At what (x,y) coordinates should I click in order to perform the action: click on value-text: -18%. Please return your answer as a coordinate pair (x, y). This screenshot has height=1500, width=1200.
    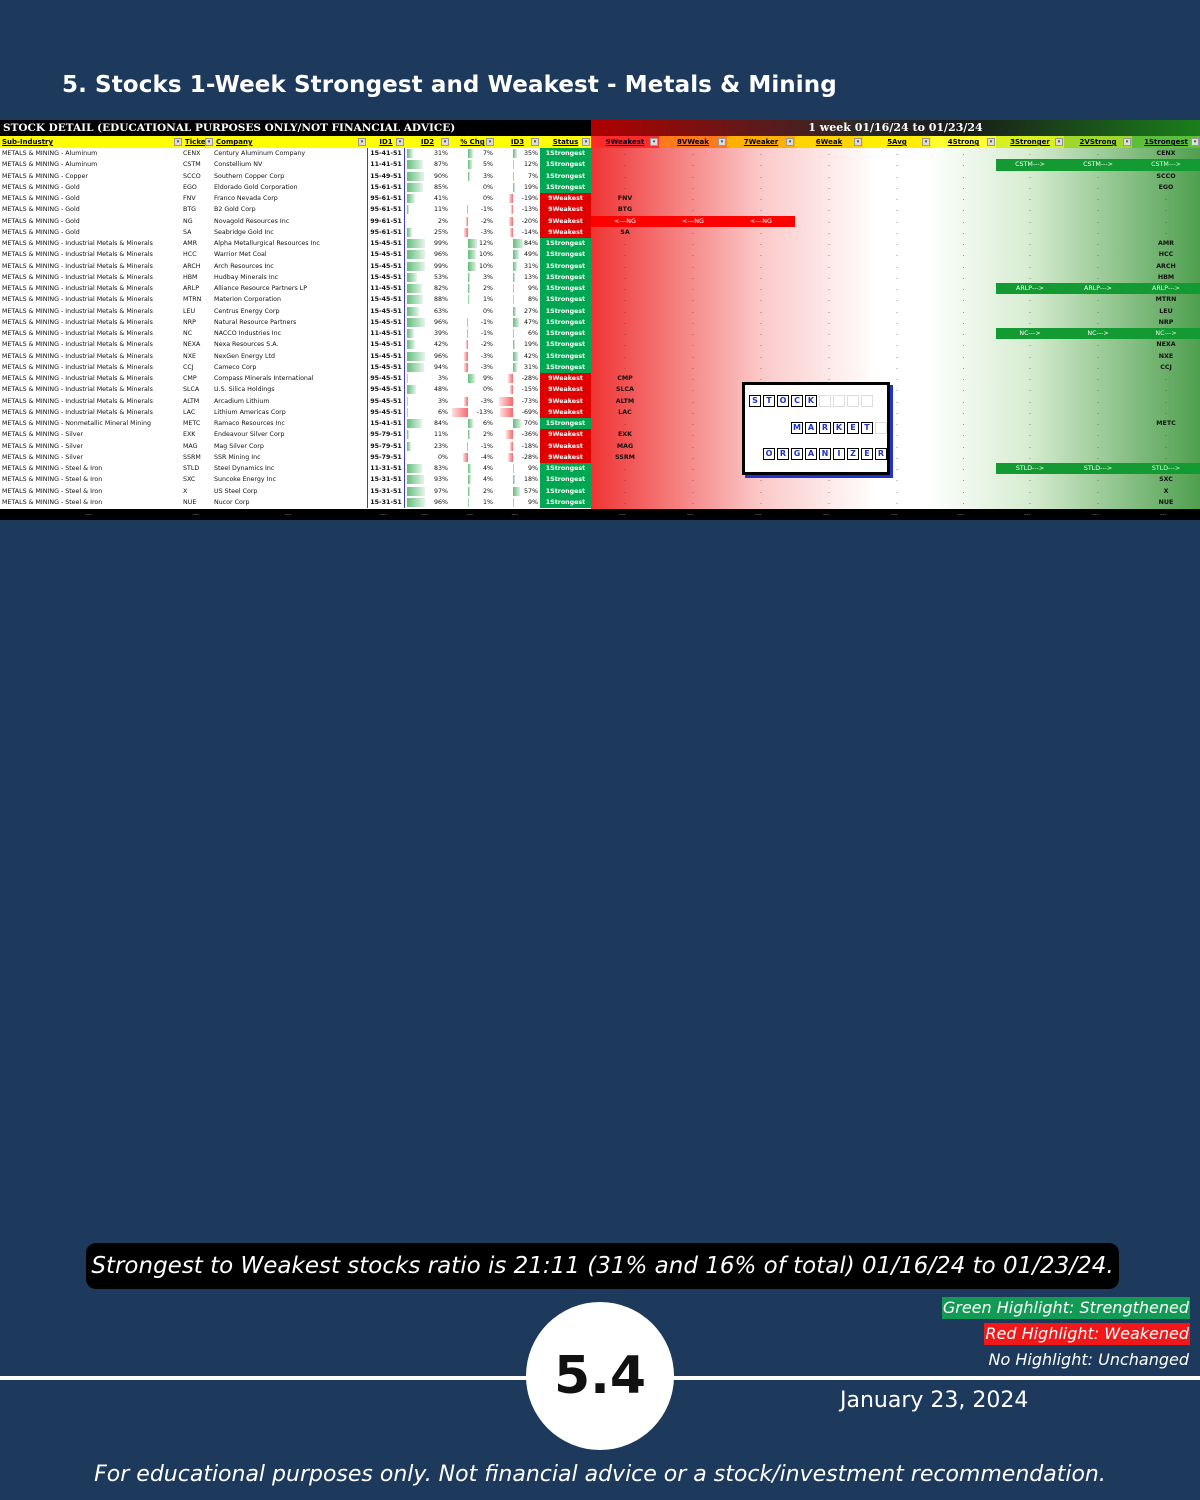
    Looking at the image, I should click on (529, 446).